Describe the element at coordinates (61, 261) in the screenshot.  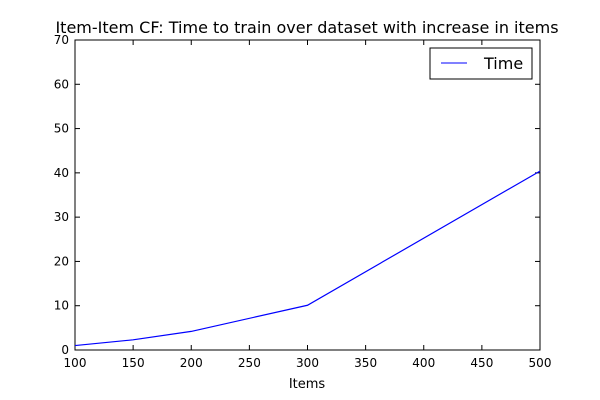
I see `y-tick-label: 20` at that location.